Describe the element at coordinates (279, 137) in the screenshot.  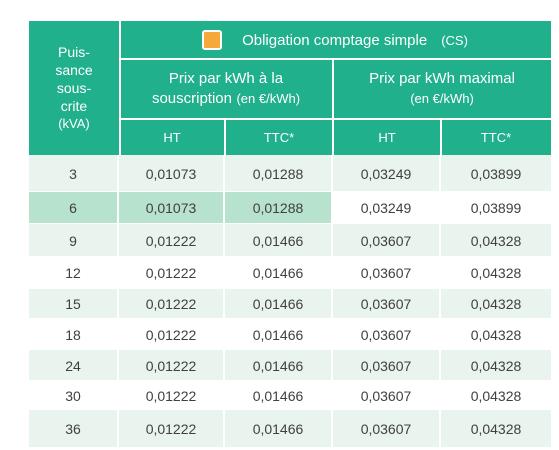
I see `leaf-header-ttc-1: TTC*` at that location.